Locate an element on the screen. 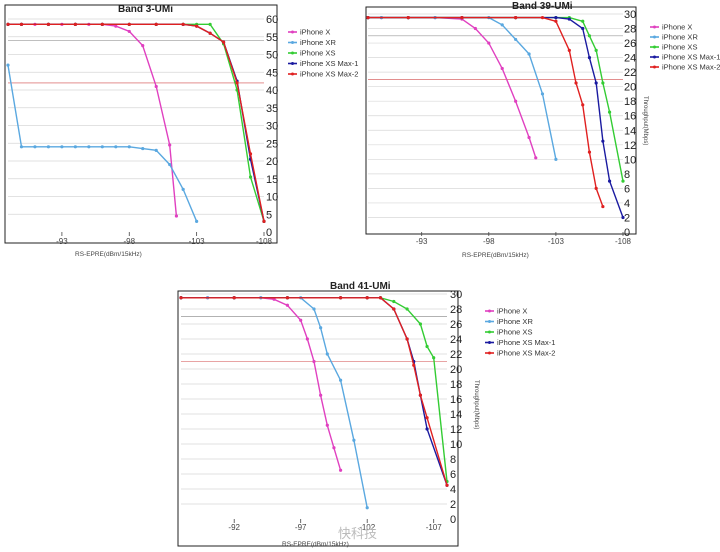 This screenshot has height=552, width=720. x-tick-label: -108 is located at coordinates (264, 241).